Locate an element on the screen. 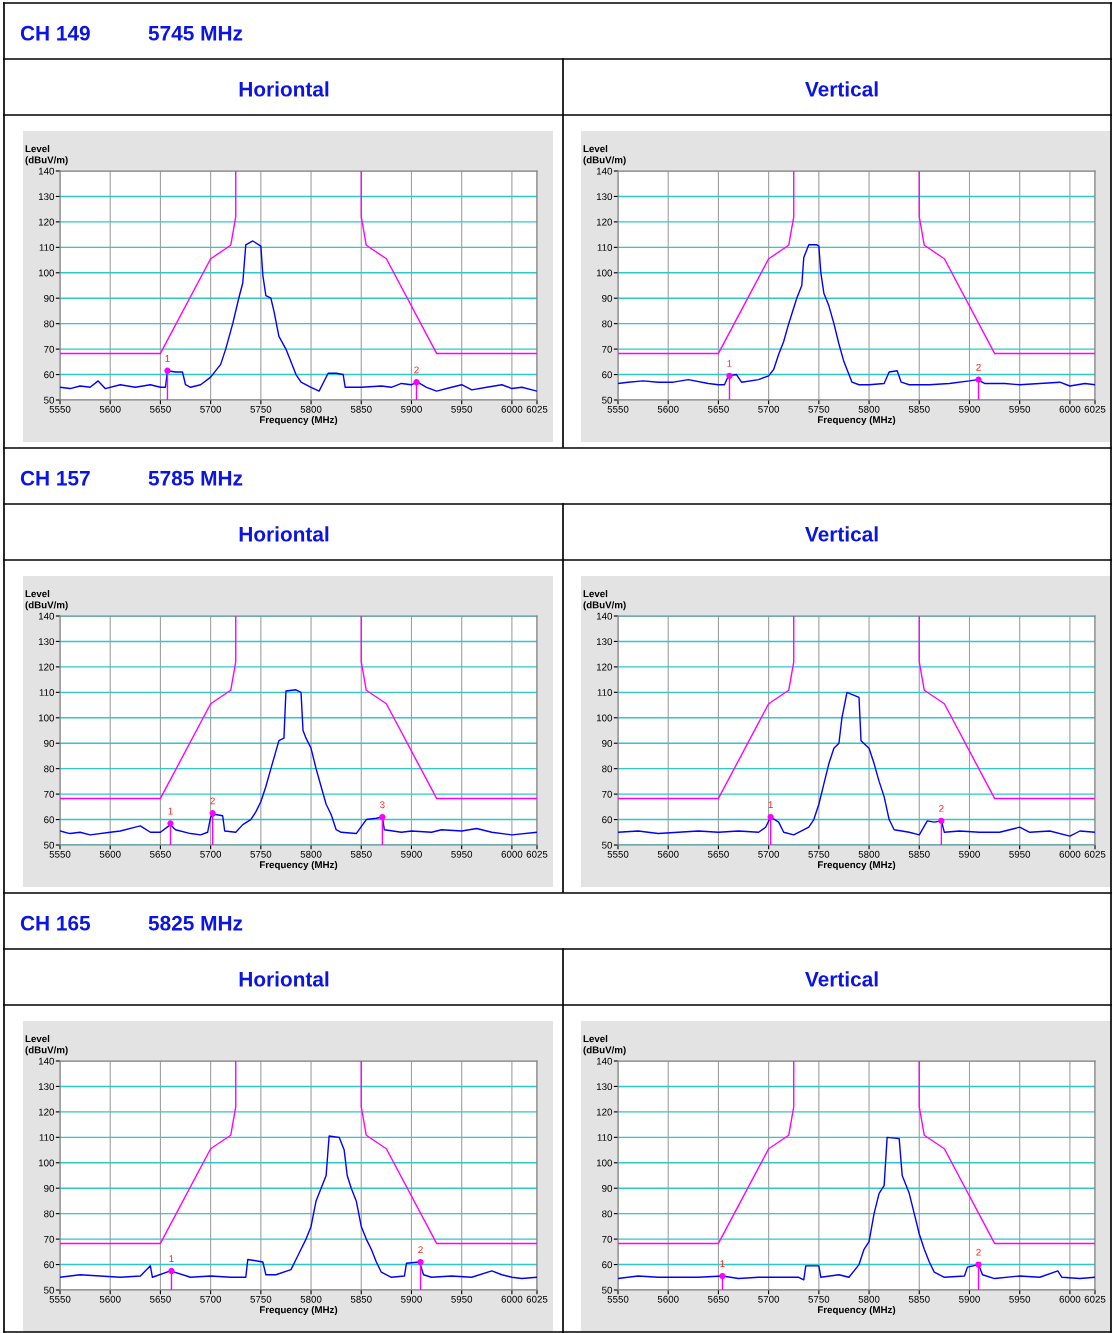 This screenshot has width=1113, height=1333. annotation: 3 is located at coordinates (382, 805).